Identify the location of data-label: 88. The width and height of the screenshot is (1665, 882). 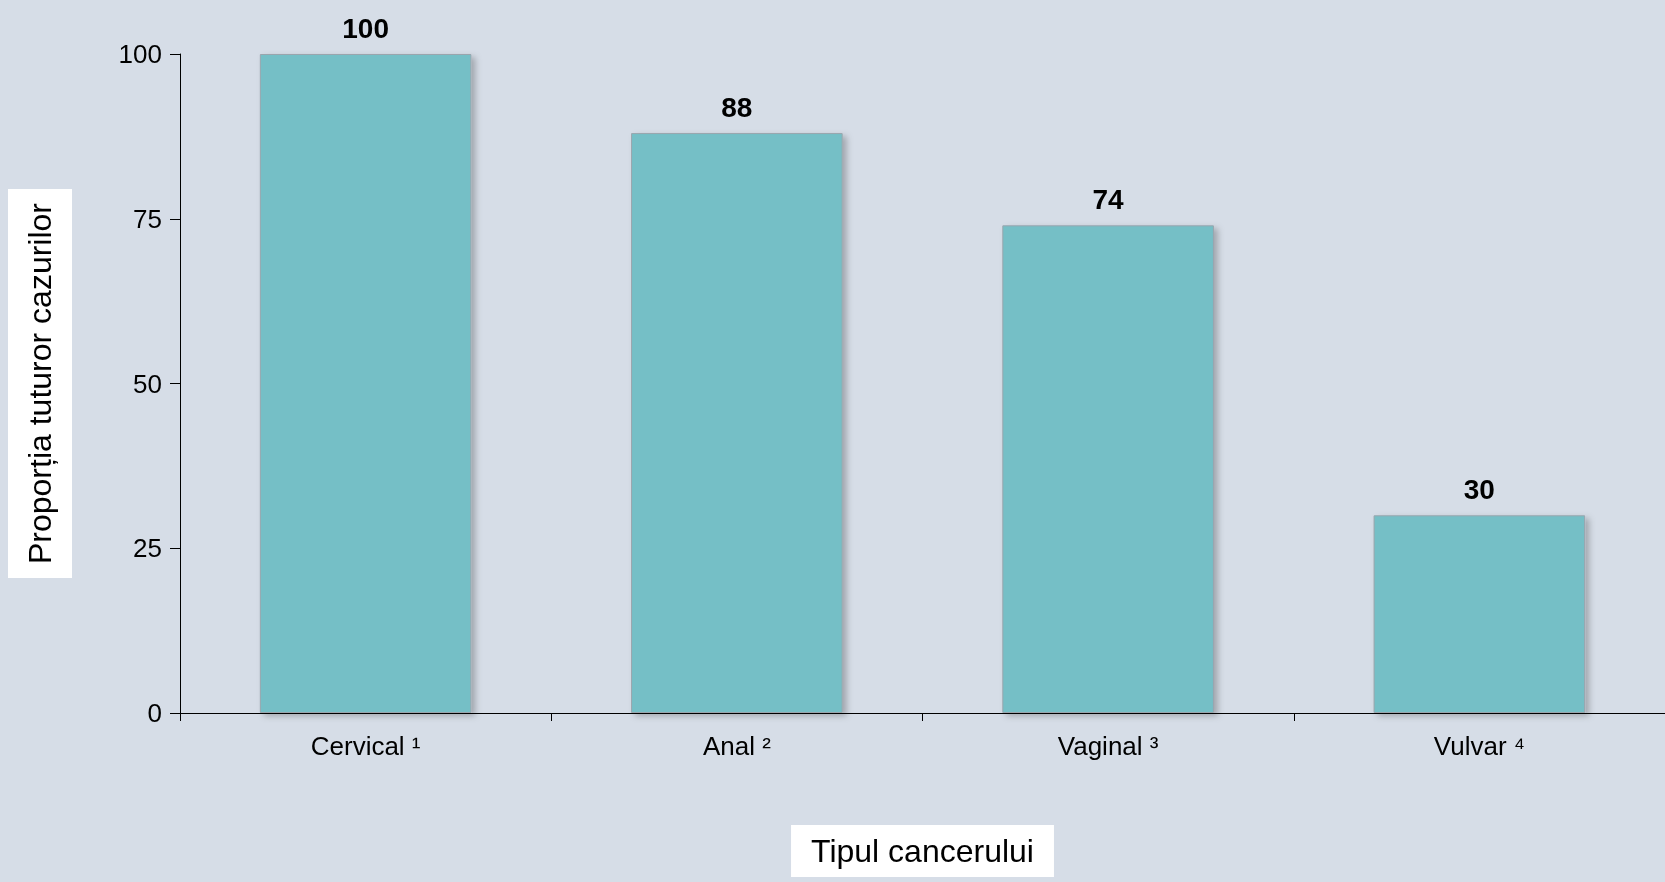
(737, 107).